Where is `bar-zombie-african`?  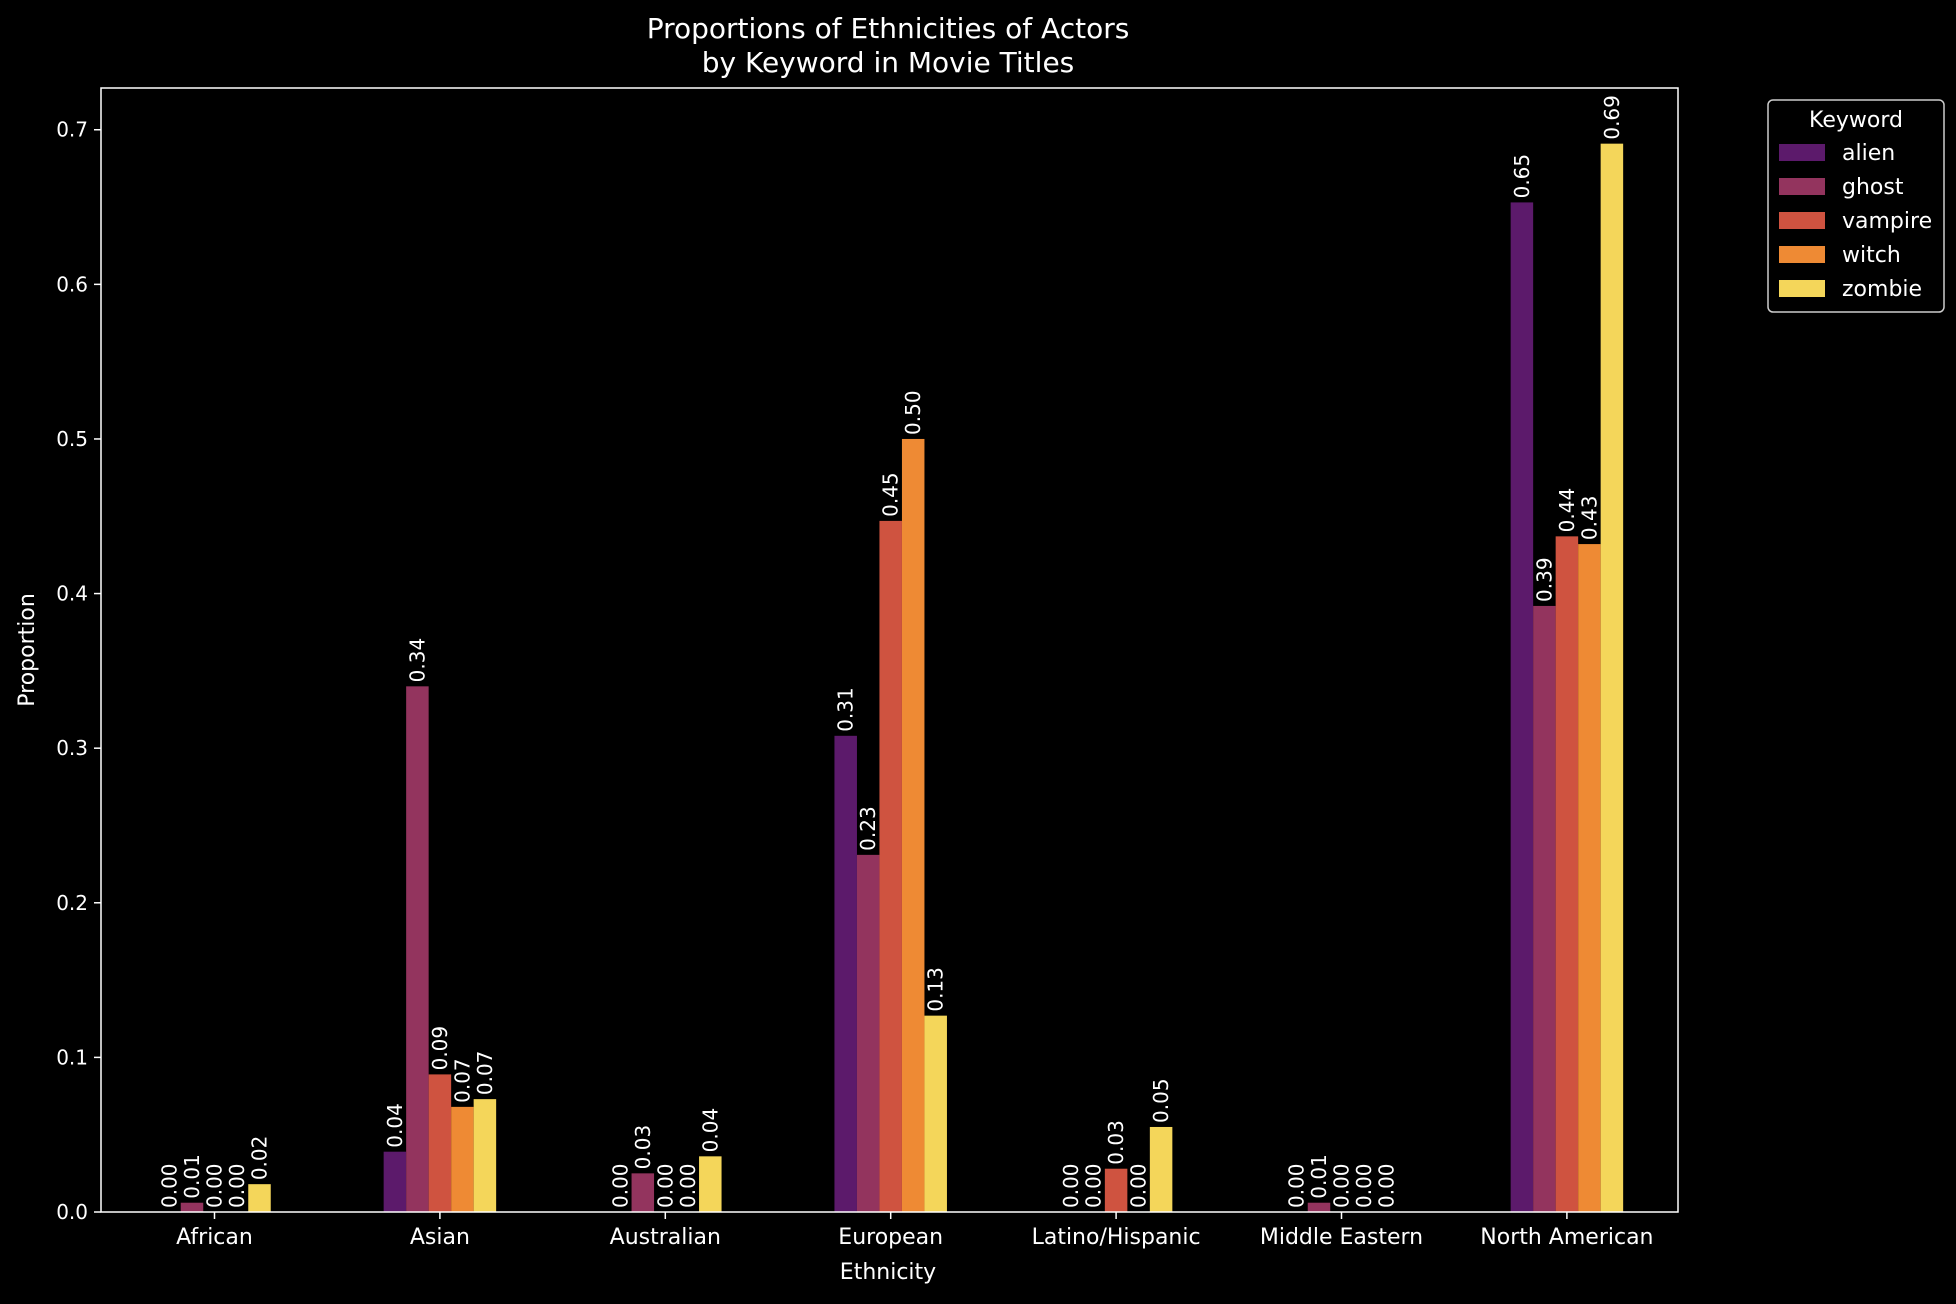 bar-zombie-african is located at coordinates (259, 1198).